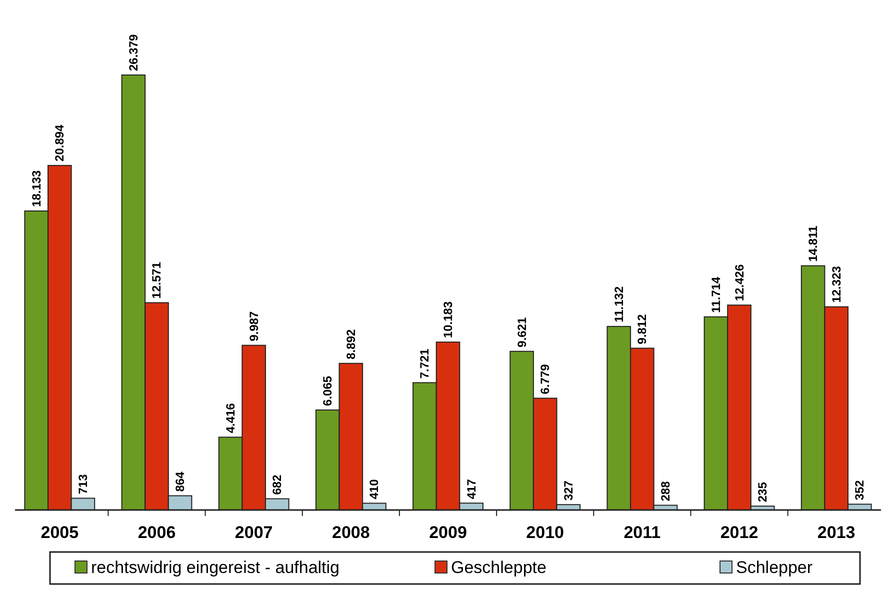 The image size is (891, 602). Describe the element at coordinates (545, 379) in the screenshot. I see `data-label: 6.779` at that location.